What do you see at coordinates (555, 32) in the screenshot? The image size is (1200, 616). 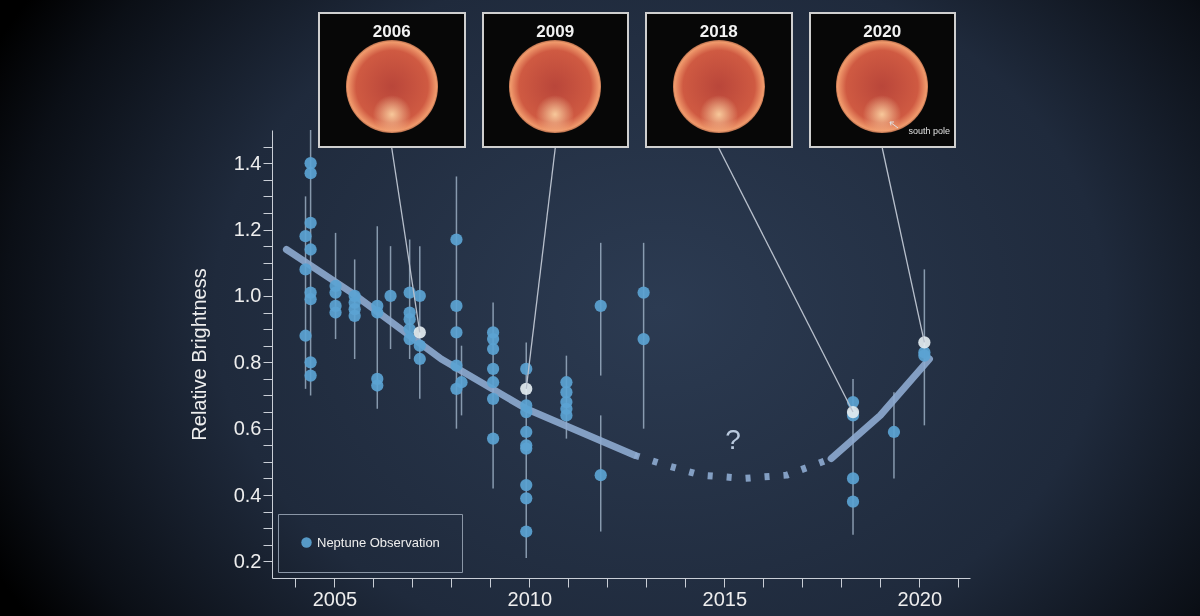 I see `text: 2009` at bounding box center [555, 32].